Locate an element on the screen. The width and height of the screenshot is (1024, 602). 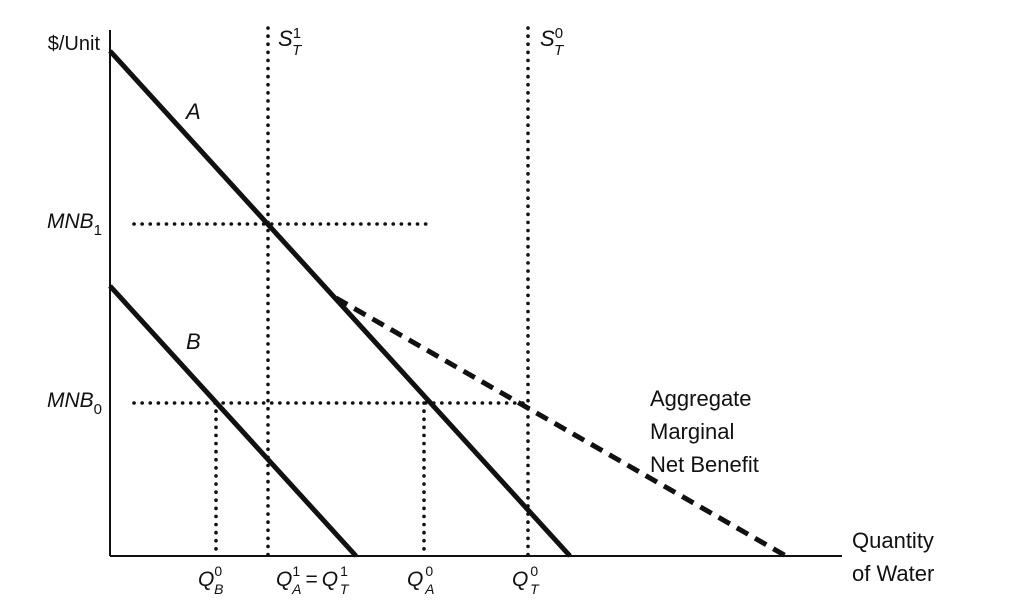
series-line-b is located at coordinates (233, 421).